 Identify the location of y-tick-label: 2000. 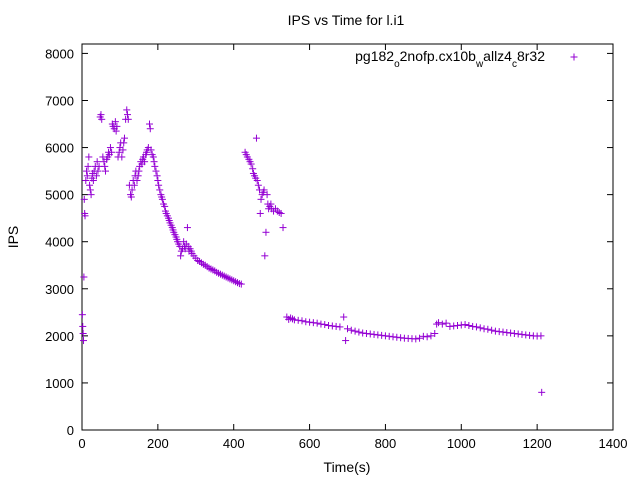
(59, 336).